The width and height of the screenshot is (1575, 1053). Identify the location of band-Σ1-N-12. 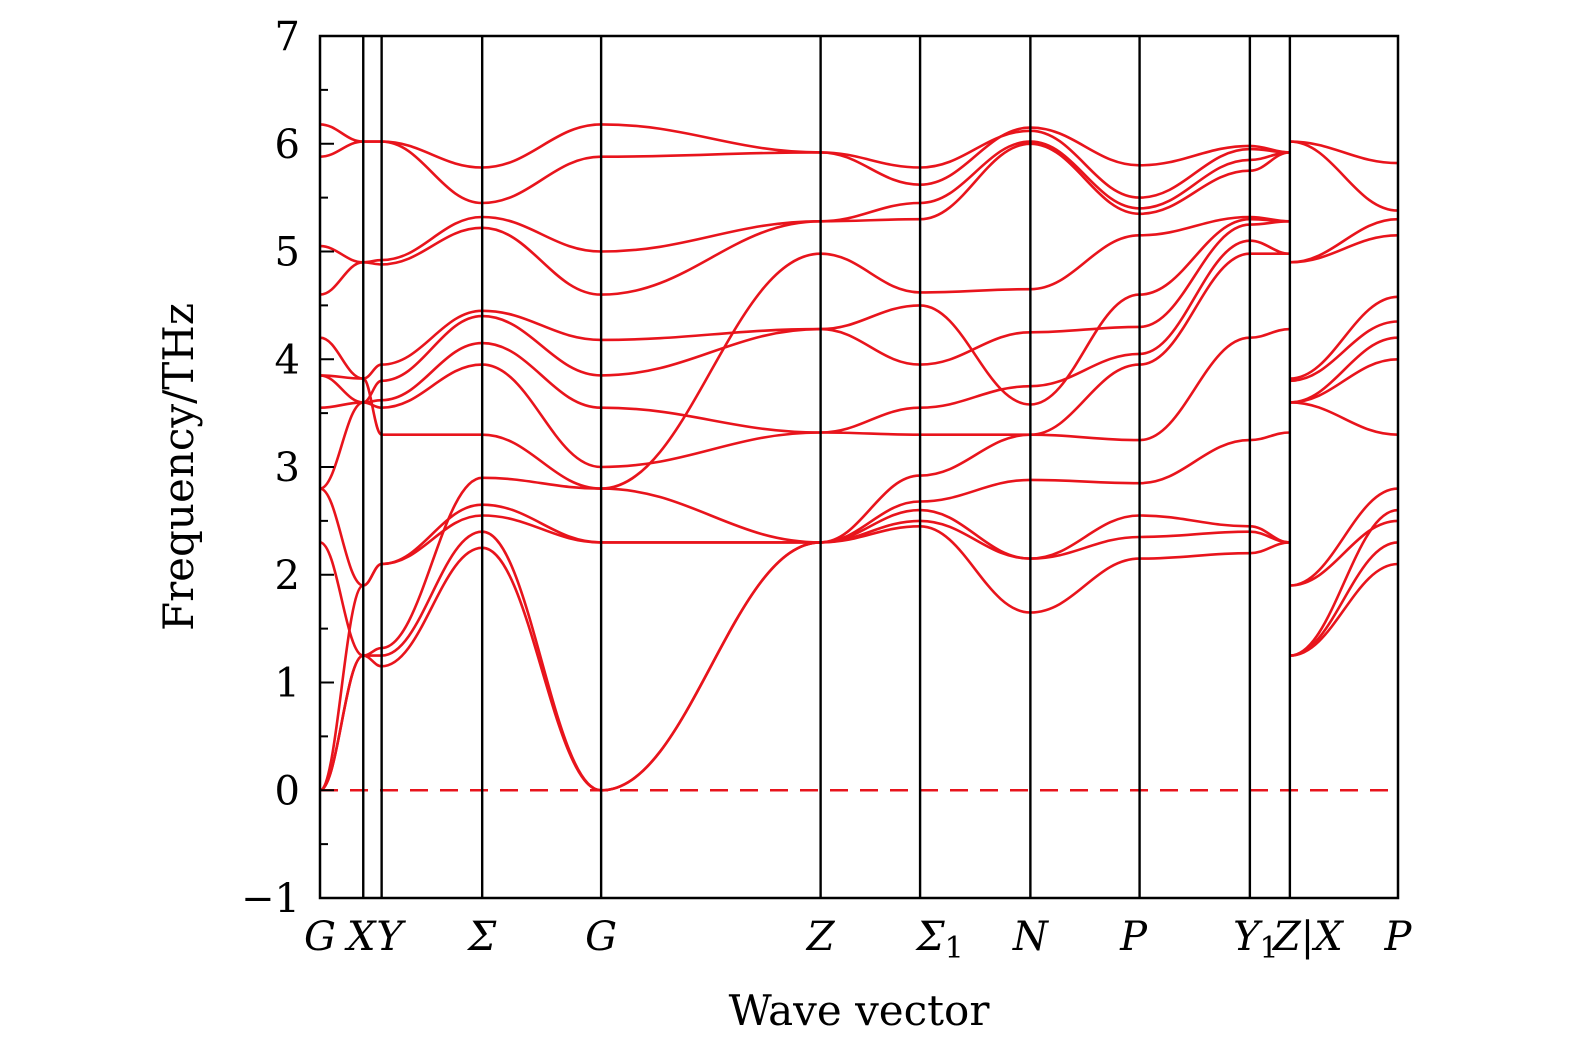
(975, 172).